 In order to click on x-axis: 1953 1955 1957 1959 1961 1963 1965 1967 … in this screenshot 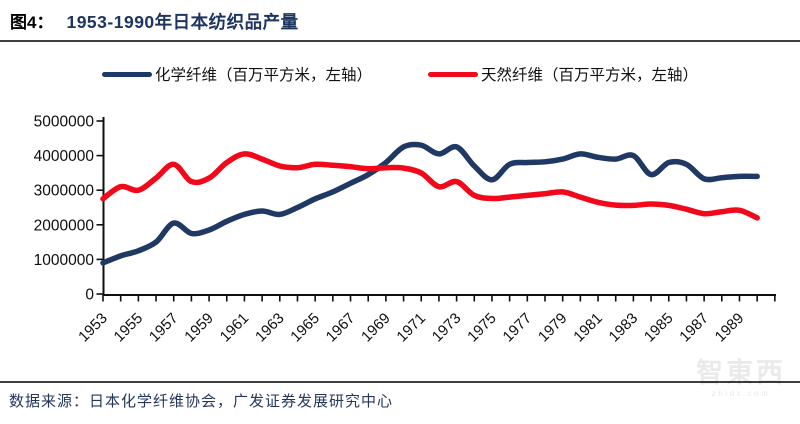, I will do `click(425, 320)`.